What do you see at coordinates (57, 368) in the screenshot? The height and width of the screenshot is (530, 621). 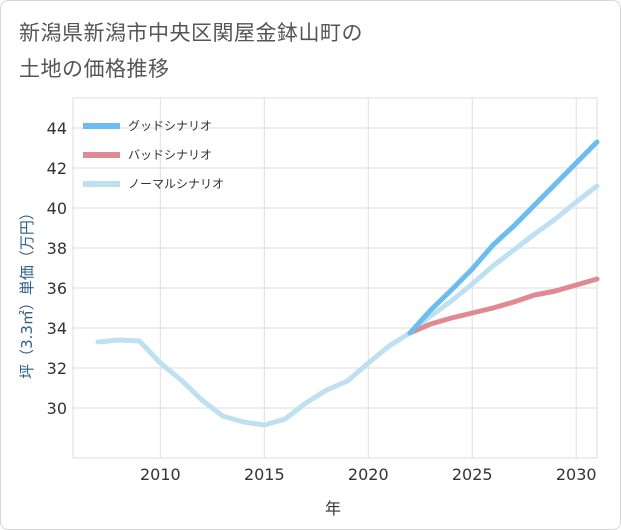 I see `y-tick-label: 32` at bounding box center [57, 368].